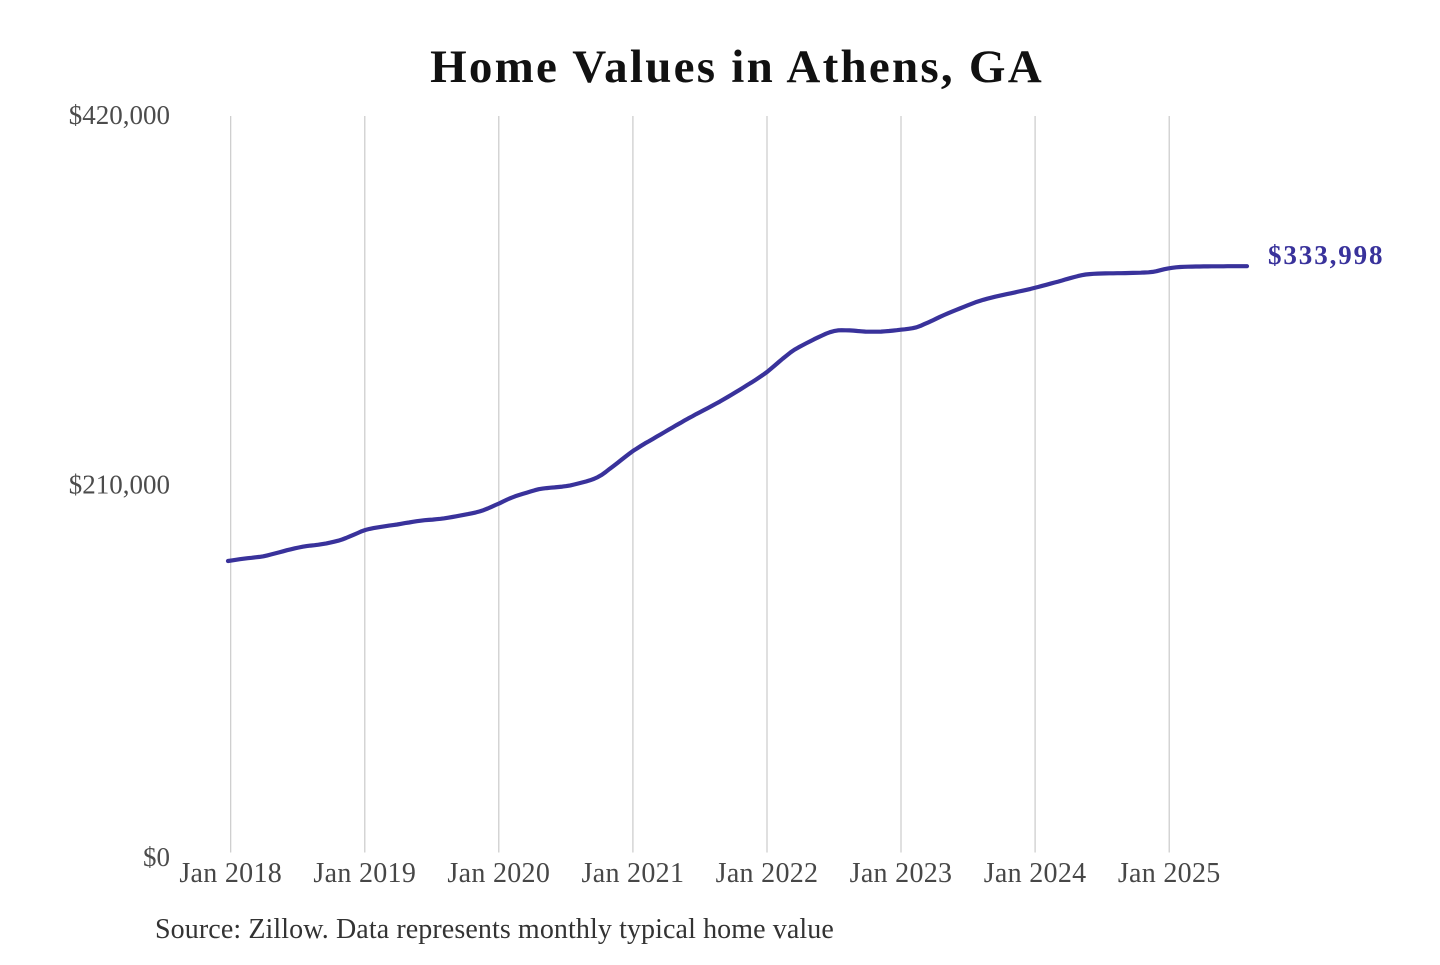  I want to click on svg-text: Jan 2020, so click(498, 873).